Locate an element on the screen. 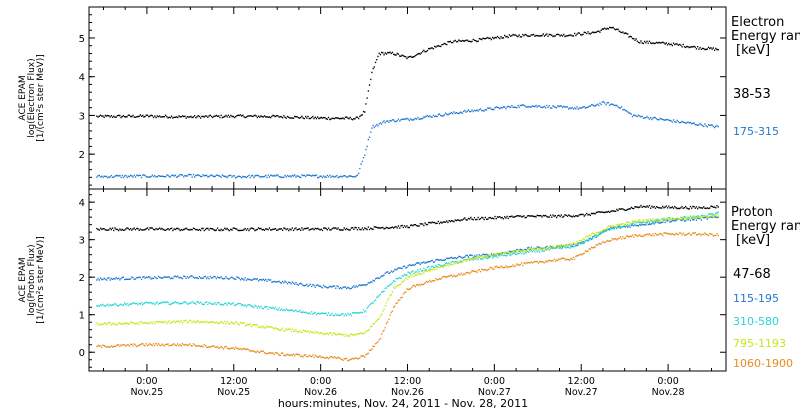  proton-legend-title: Proton Energy range [keV] is located at coordinates (765, 226).